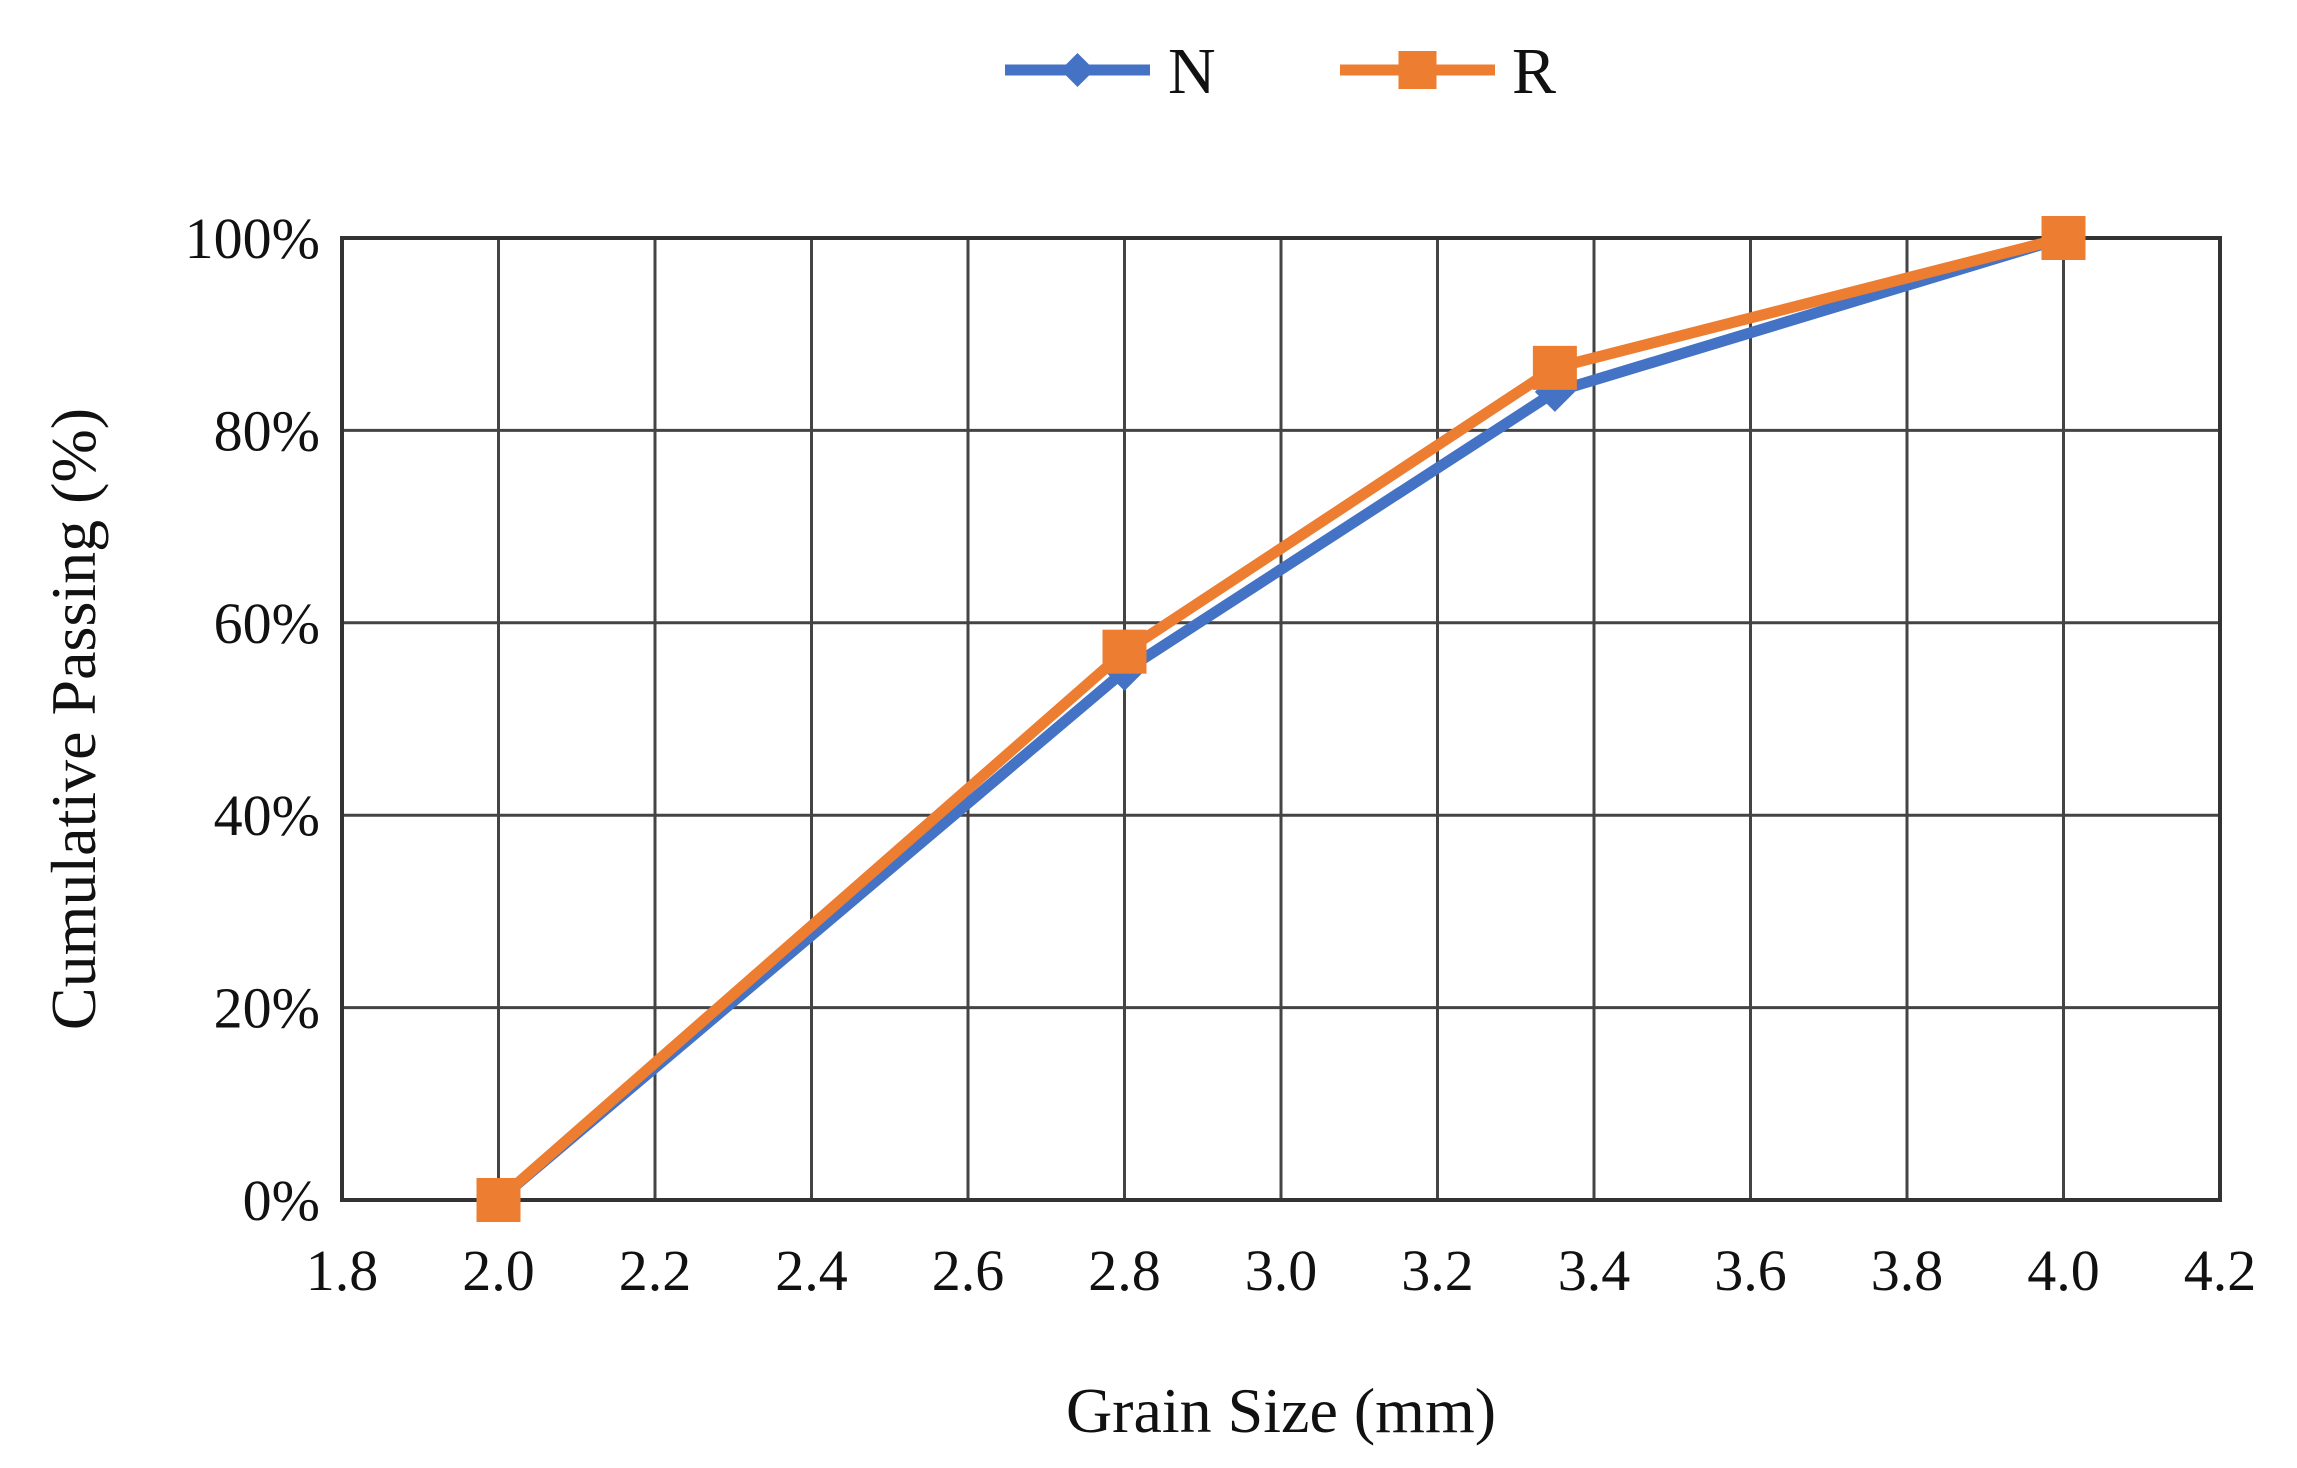 The width and height of the screenshot is (2297, 1468). What do you see at coordinates (1534, 71) in the screenshot?
I see `legend-label: R` at bounding box center [1534, 71].